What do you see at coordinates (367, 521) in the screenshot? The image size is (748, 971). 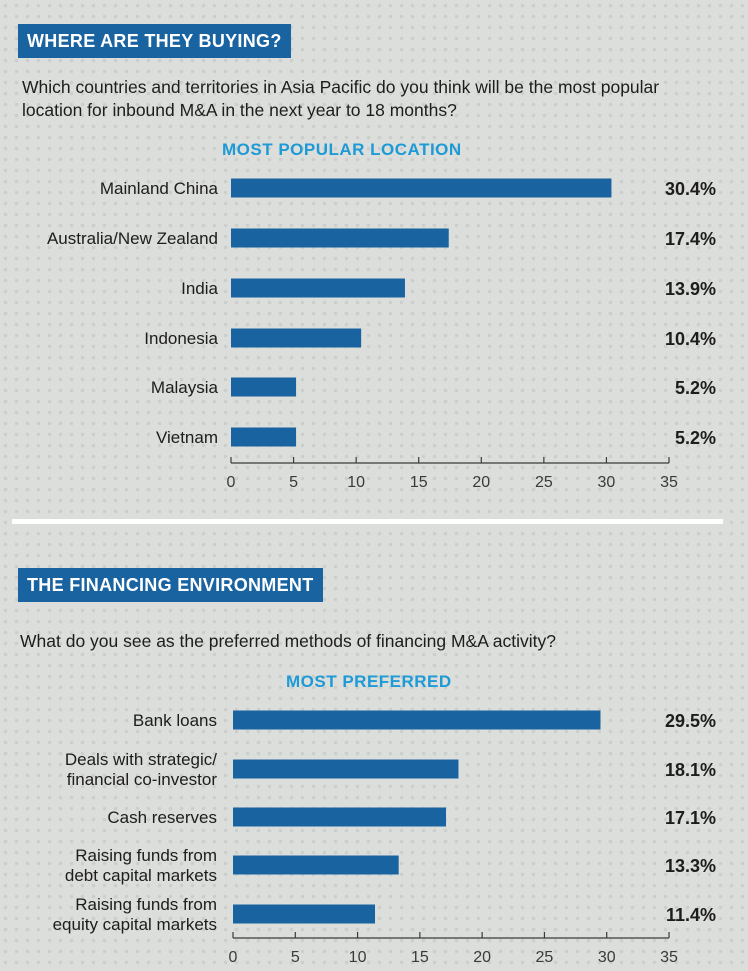 I see `section-divider` at bounding box center [367, 521].